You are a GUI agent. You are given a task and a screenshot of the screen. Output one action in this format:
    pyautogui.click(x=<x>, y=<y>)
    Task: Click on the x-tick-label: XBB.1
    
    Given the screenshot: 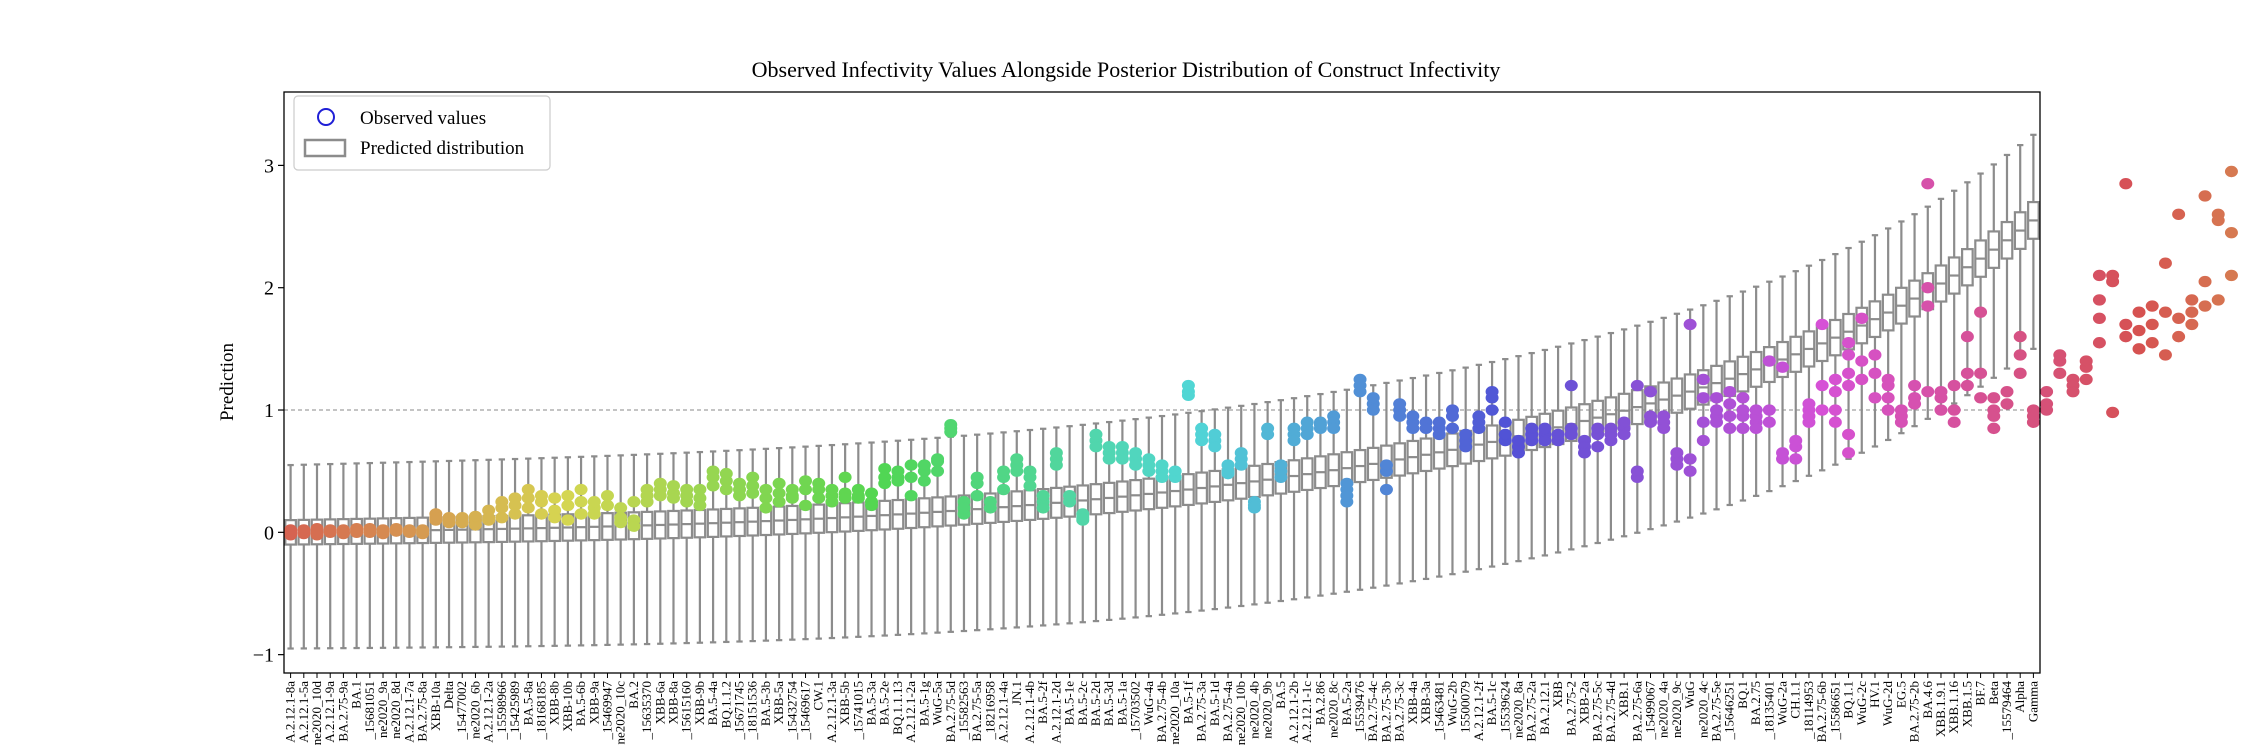 What is the action you would take?
    pyautogui.click(x=1623, y=699)
    